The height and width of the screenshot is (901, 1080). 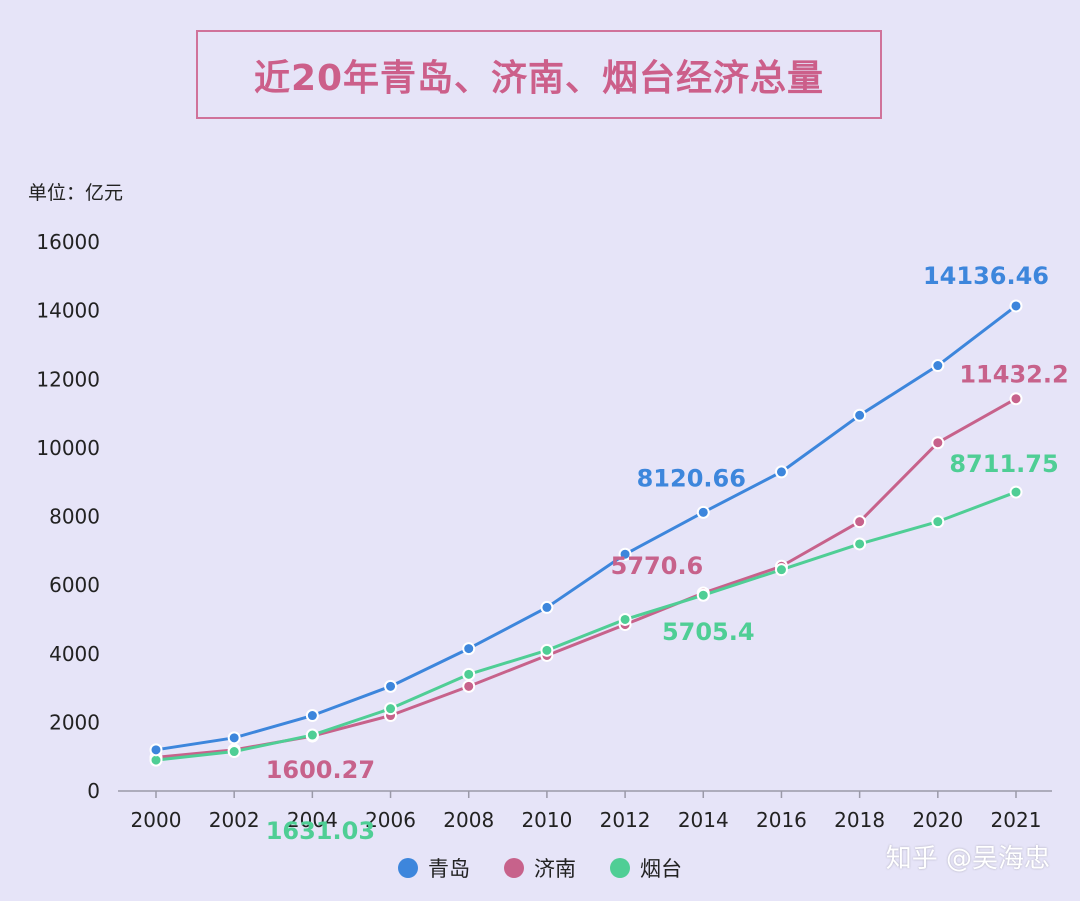 I want to click on x-tick-label: 2016, so click(x=781, y=820).